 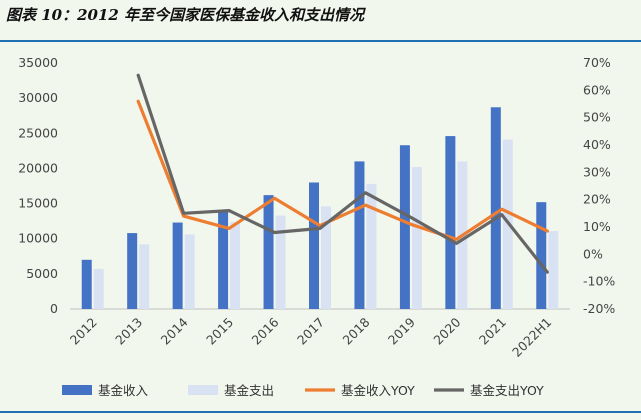 I want to click on y-right-tick-label: 10%, so click(x=597, y=226).